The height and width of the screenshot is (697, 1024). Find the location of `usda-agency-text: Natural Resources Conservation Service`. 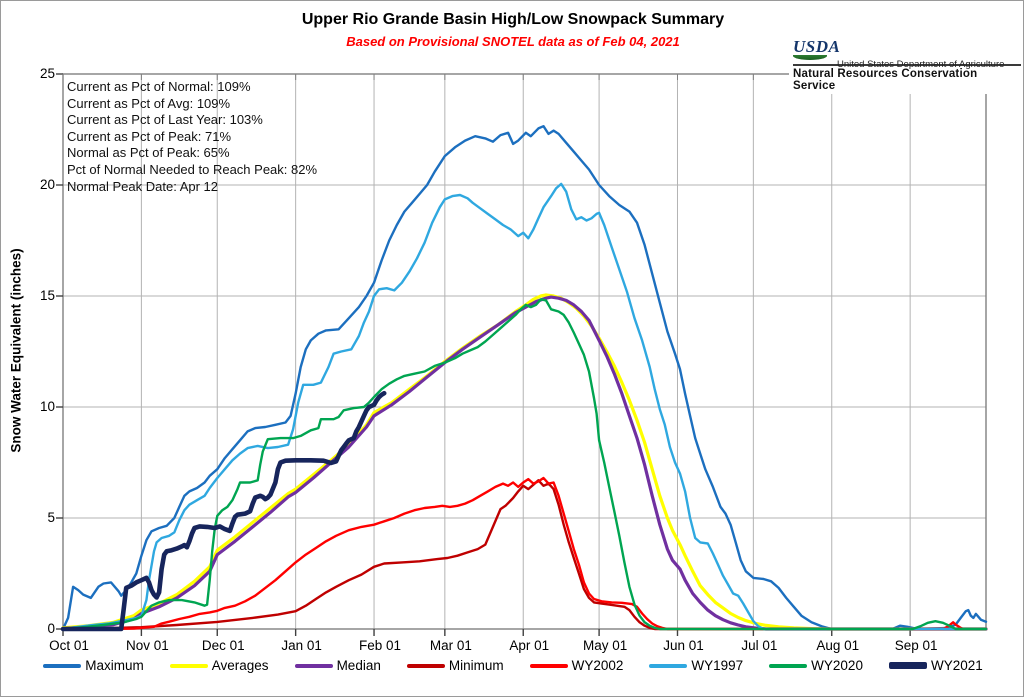

usda-agency-text: Natural Resources Conservation Service is located at coordinates (885, 80).